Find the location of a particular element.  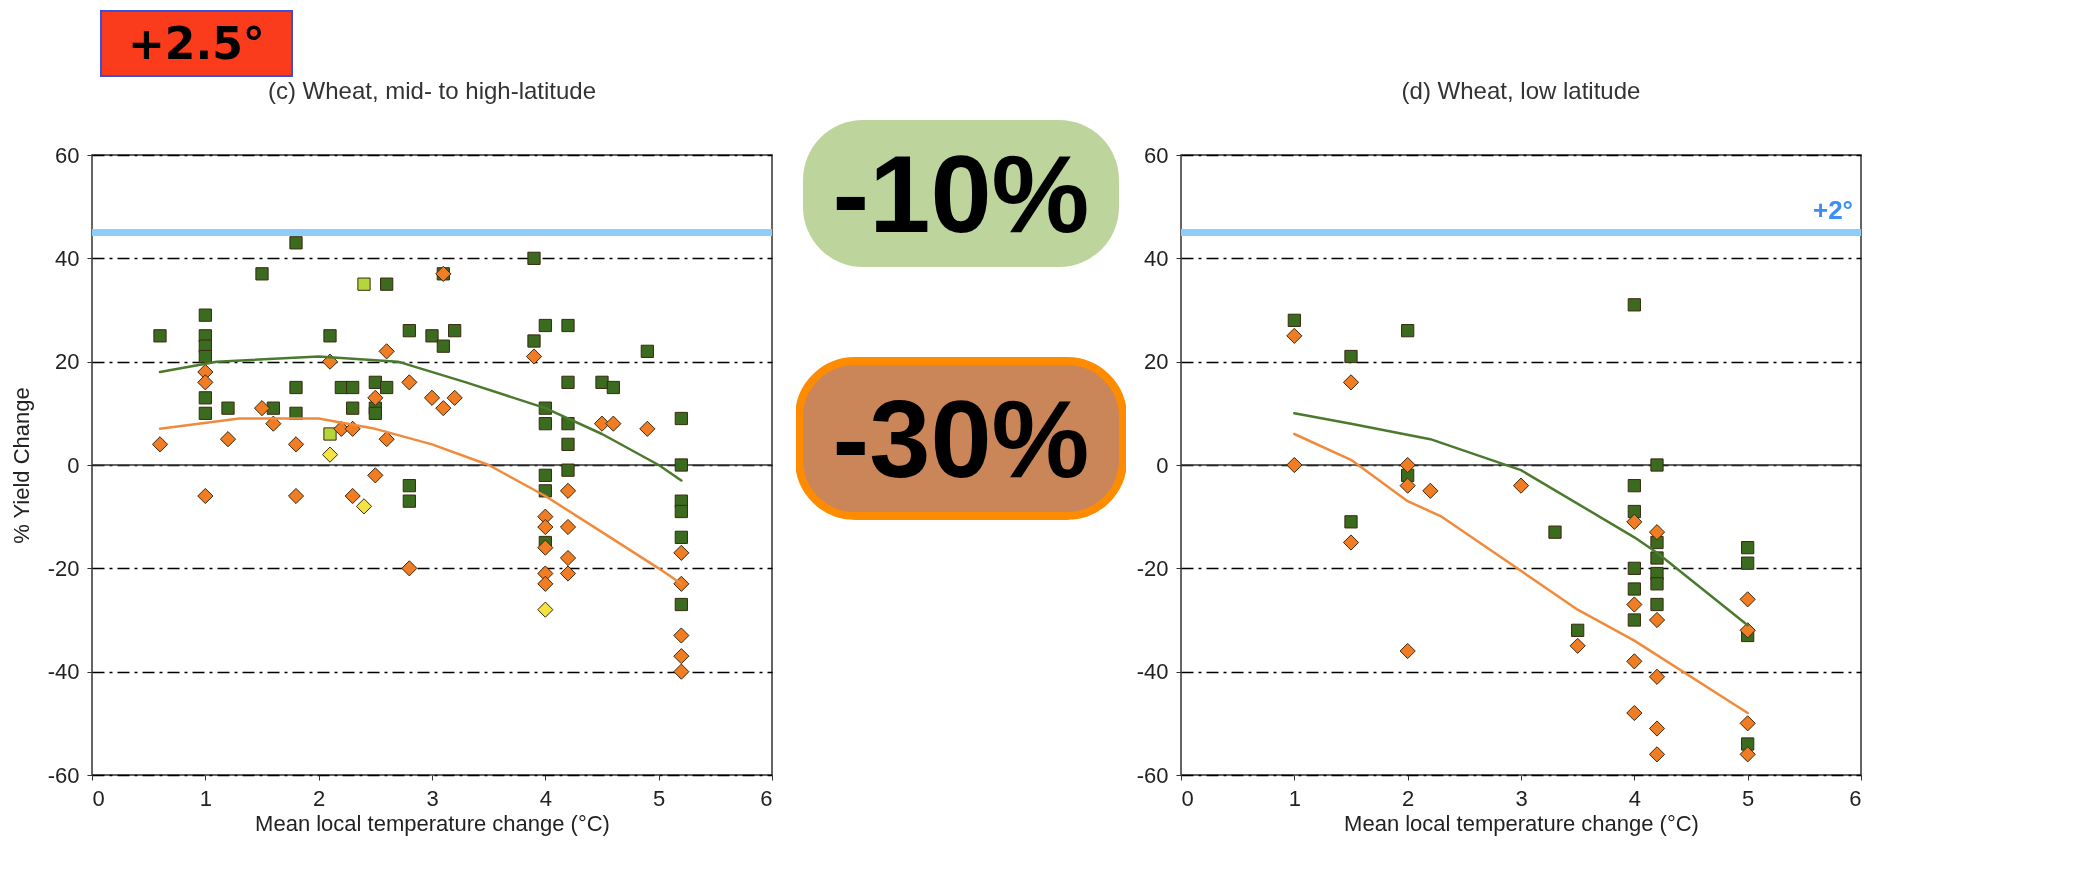

speech-bubble: -30% is located at coordinates (961, 438).